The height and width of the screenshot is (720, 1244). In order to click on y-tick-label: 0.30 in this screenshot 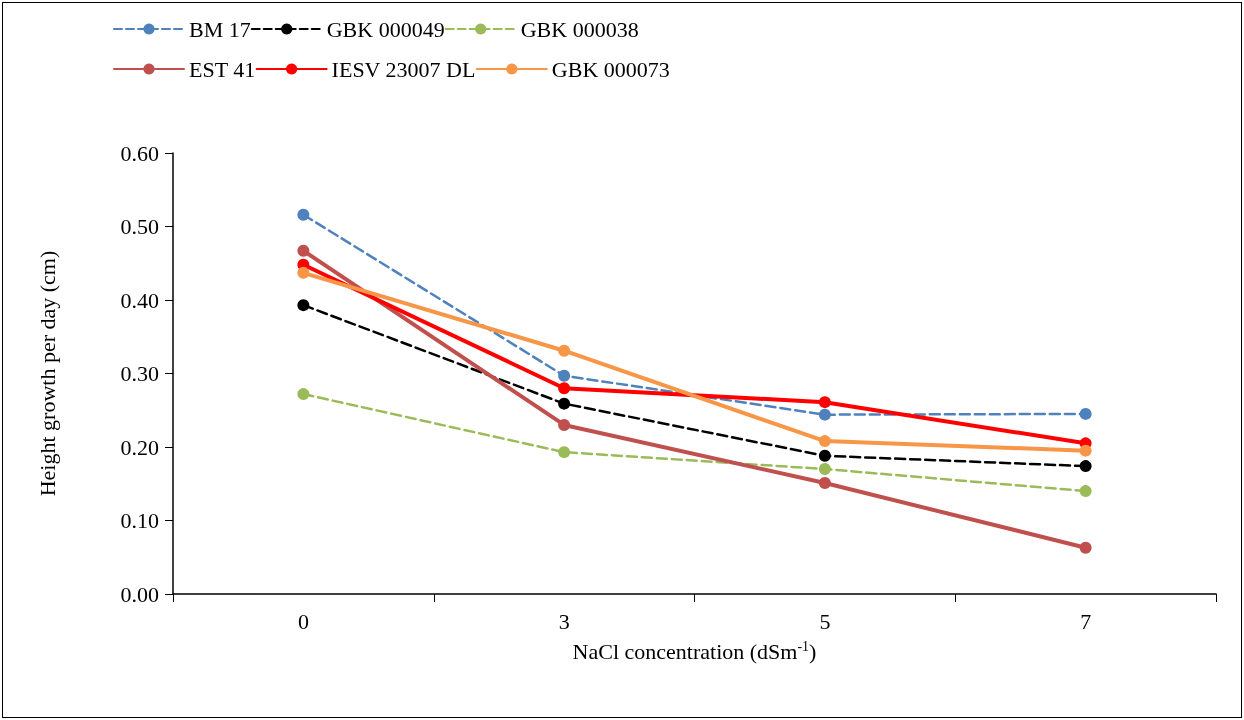, I will do `click(139, 373)`.